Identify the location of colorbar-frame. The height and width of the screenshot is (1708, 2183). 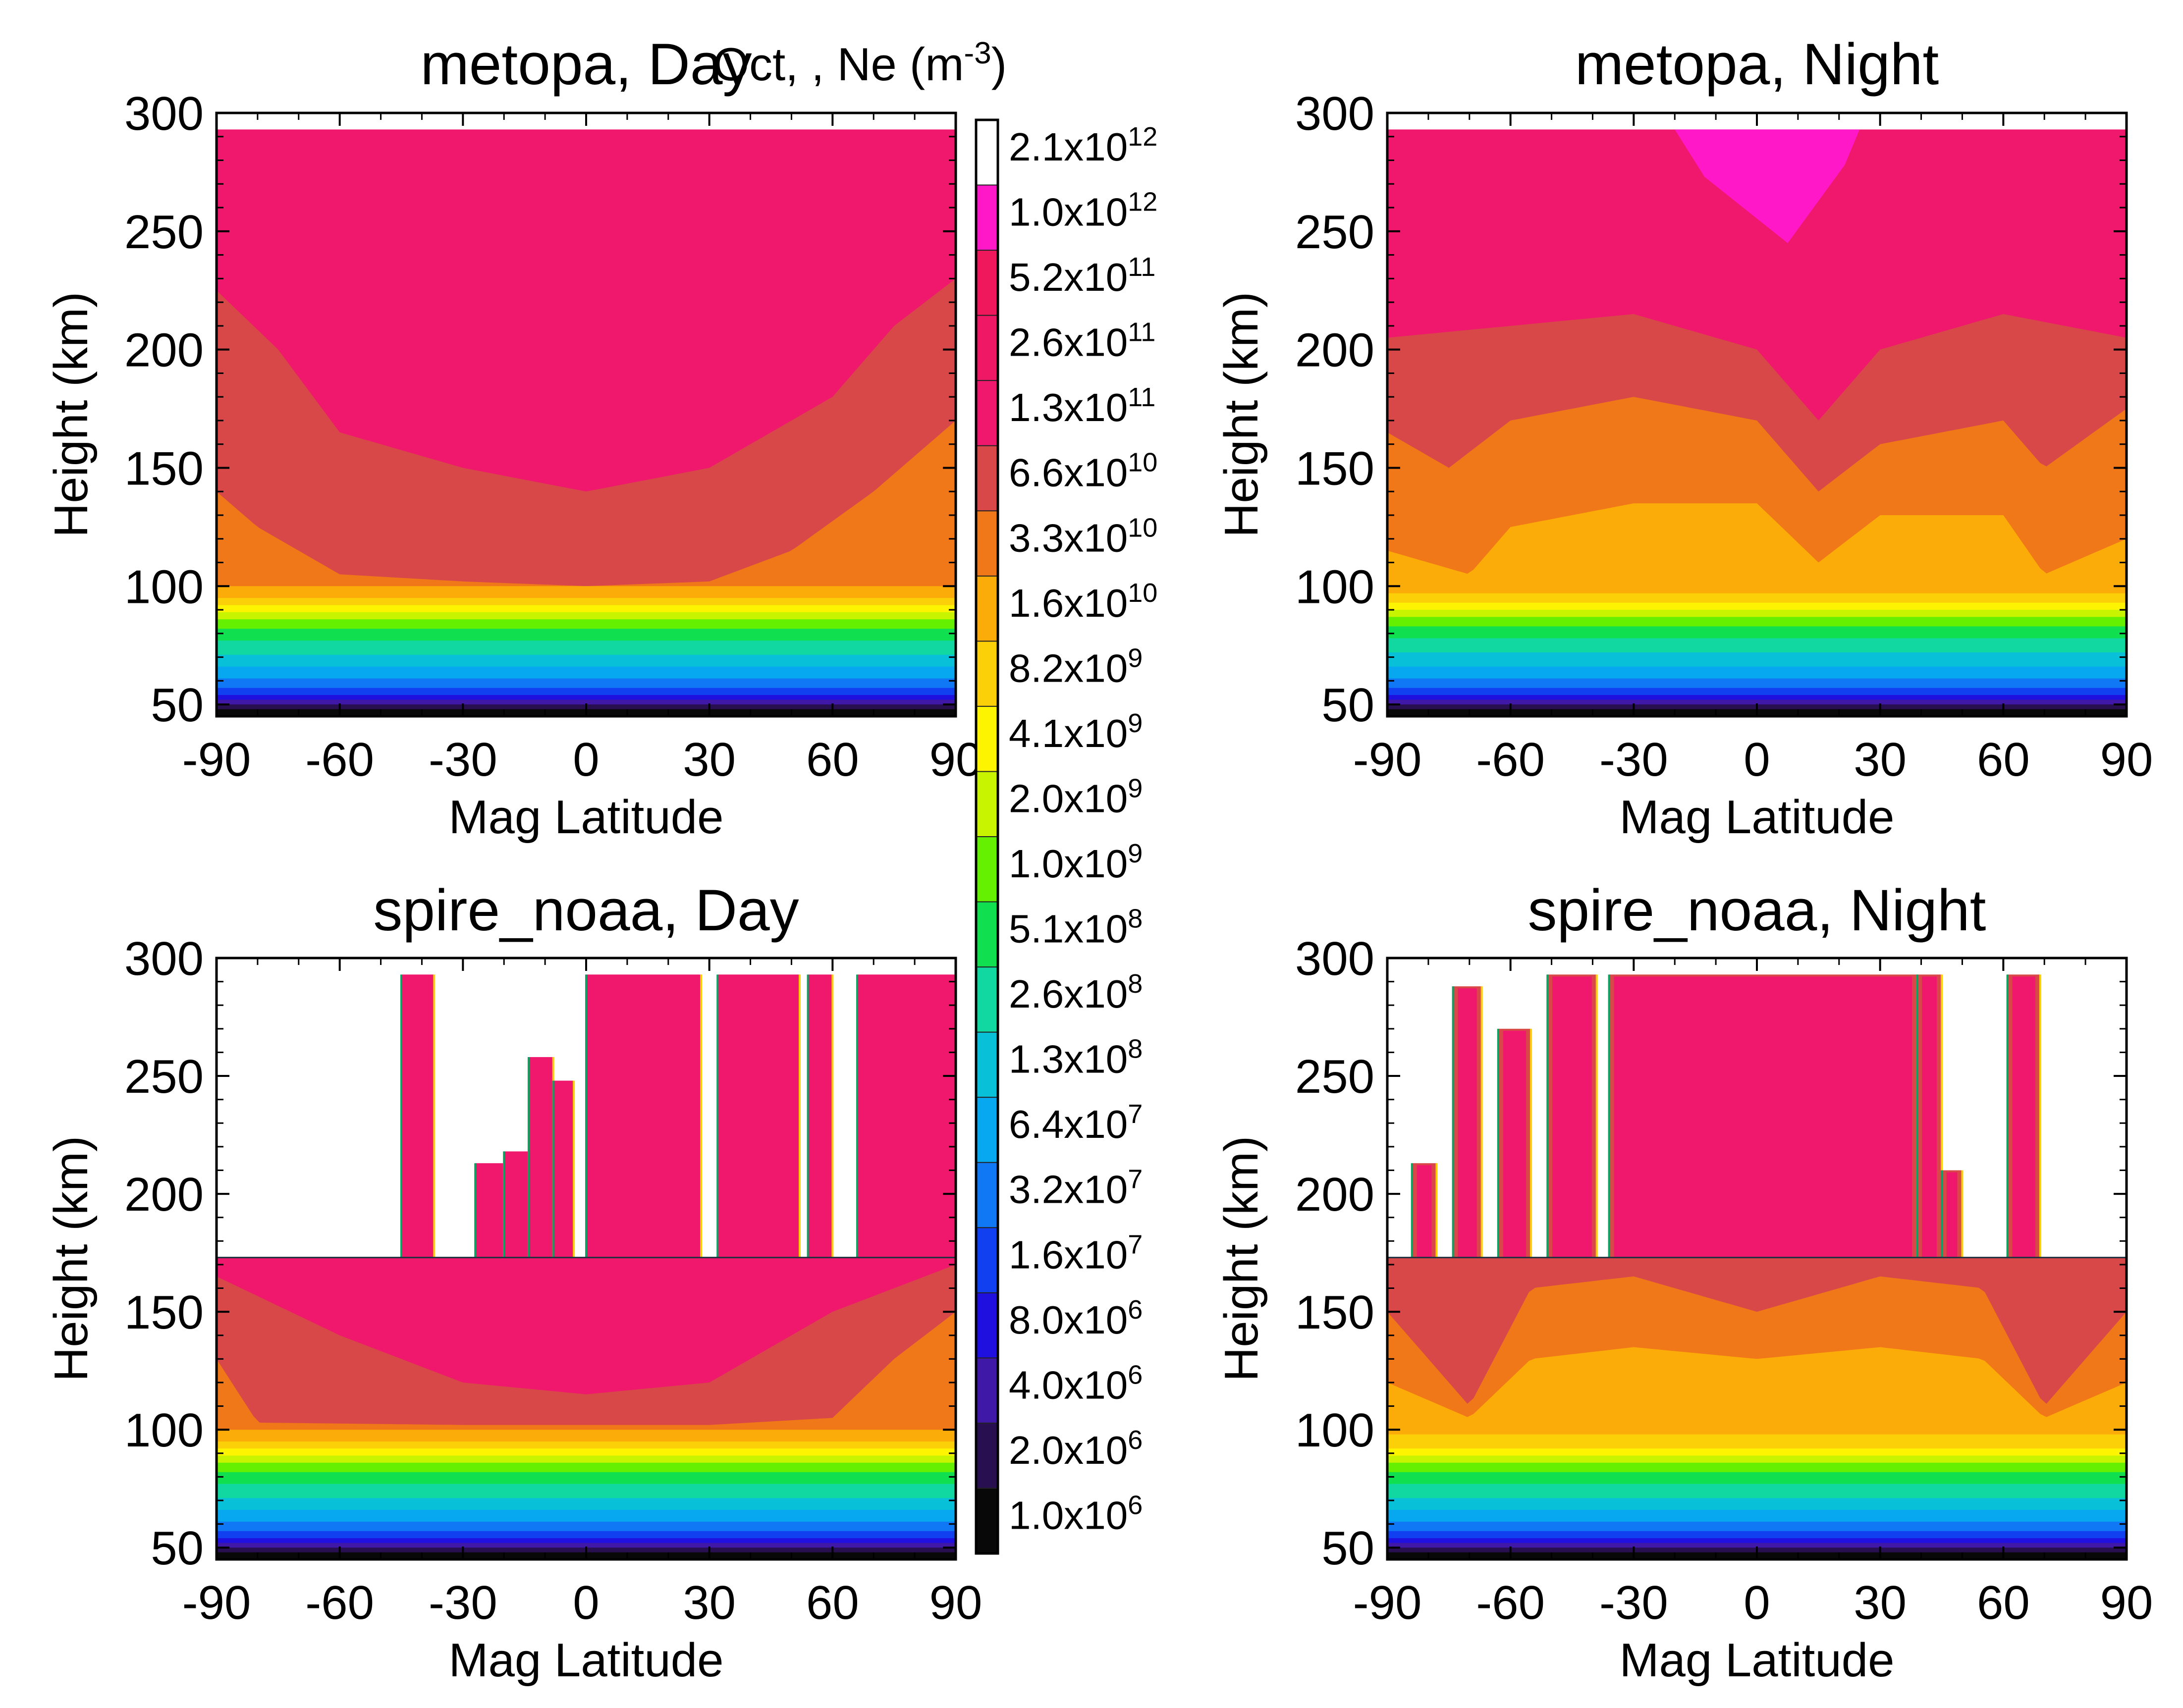
(987, 836).